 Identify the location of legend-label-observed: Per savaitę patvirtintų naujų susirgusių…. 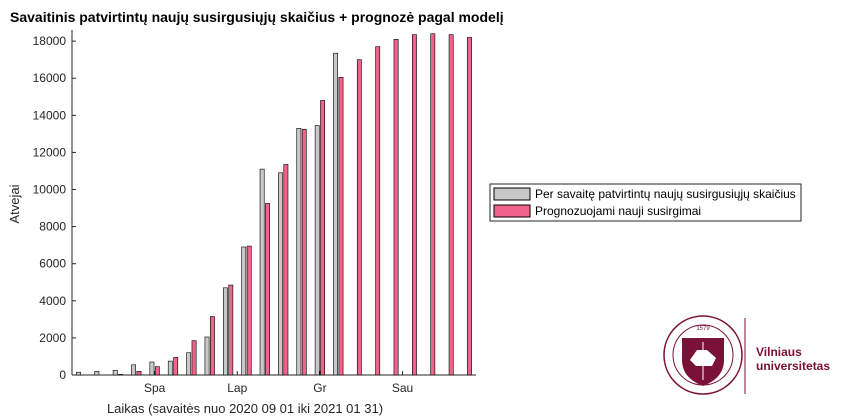
(665, 194).